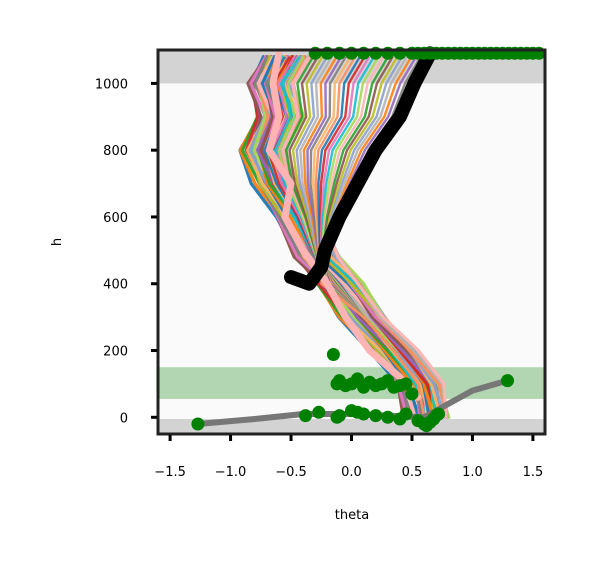 This screenshot has width=597, height=572. I want to click on y-tick-label: 0, so click(124, 418).